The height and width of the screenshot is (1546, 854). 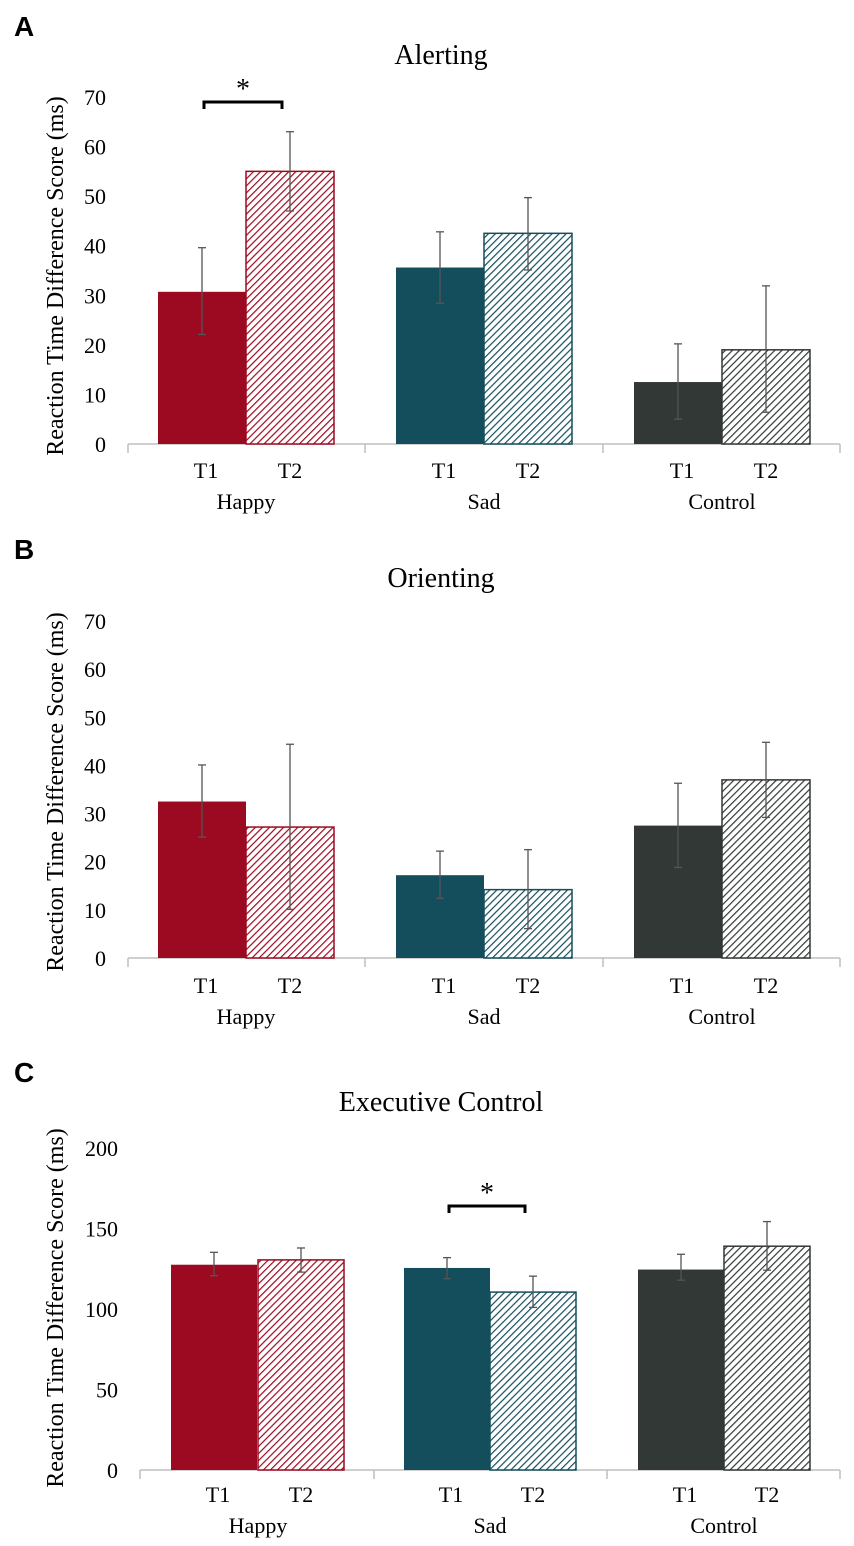 What do you see at coordinates (101, 1229) in the screenshot?
I see `y-tick-label: 150` at bounding box center [101, 1229].